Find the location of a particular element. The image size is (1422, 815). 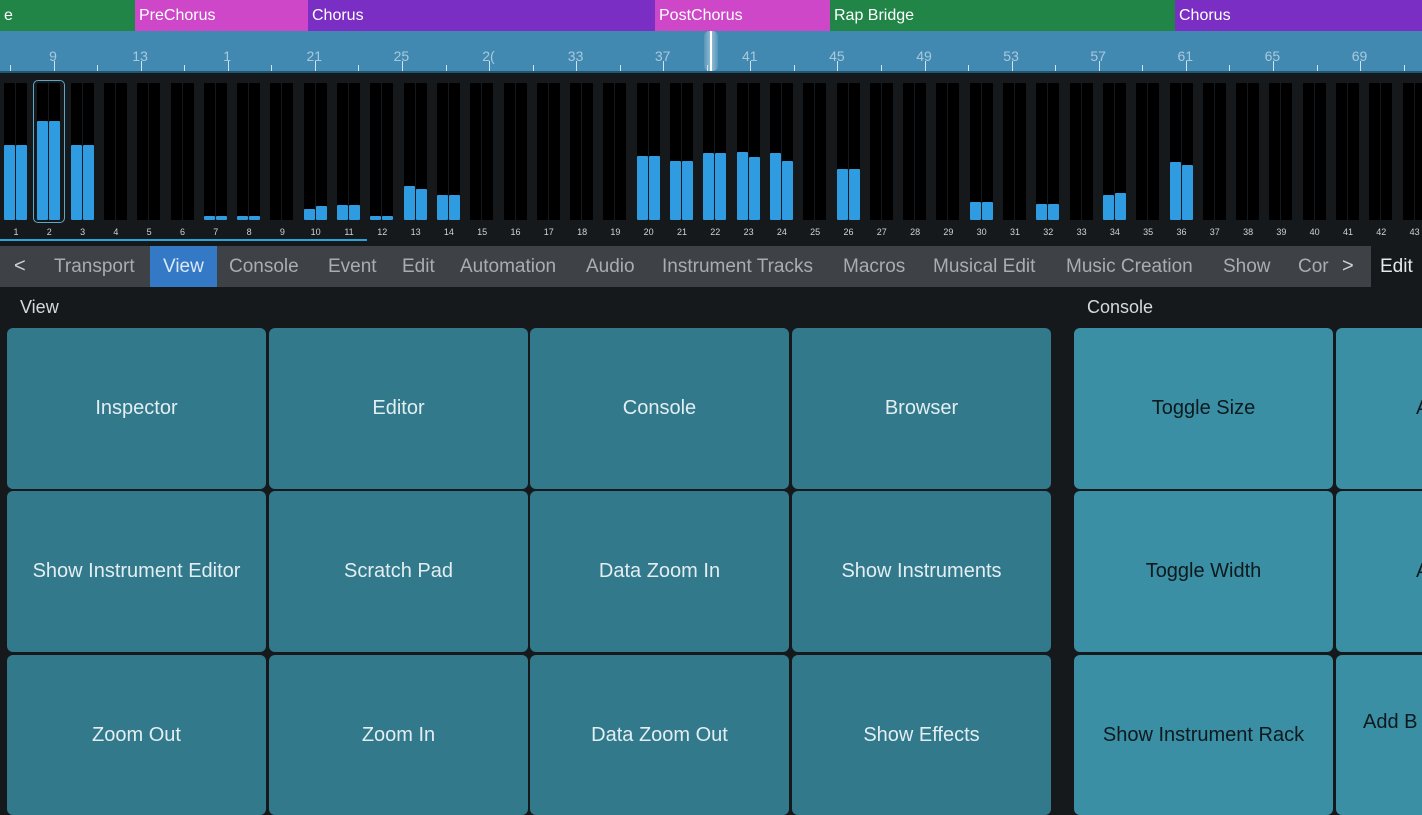

view-button-browser: Browser is located at coordinates (921, 408).